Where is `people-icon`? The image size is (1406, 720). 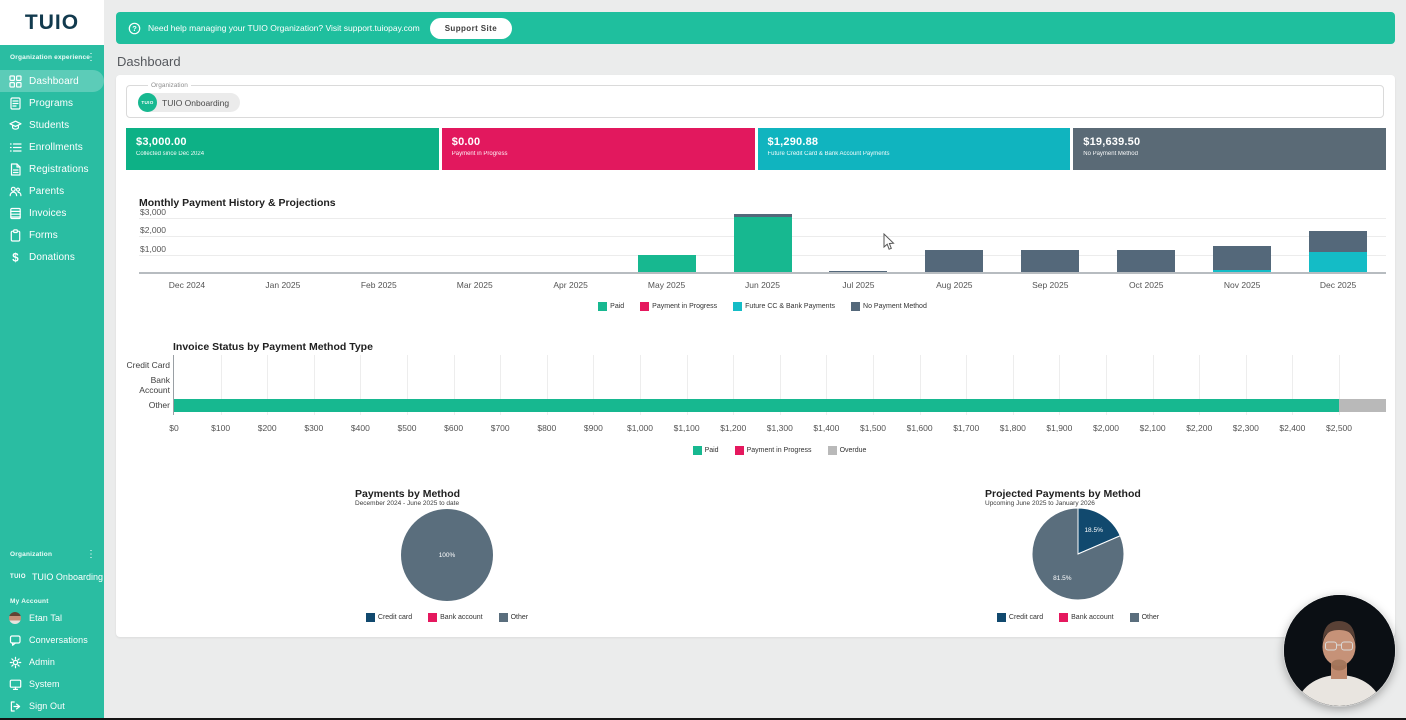
people-icon is located at coordinates (15, 191).